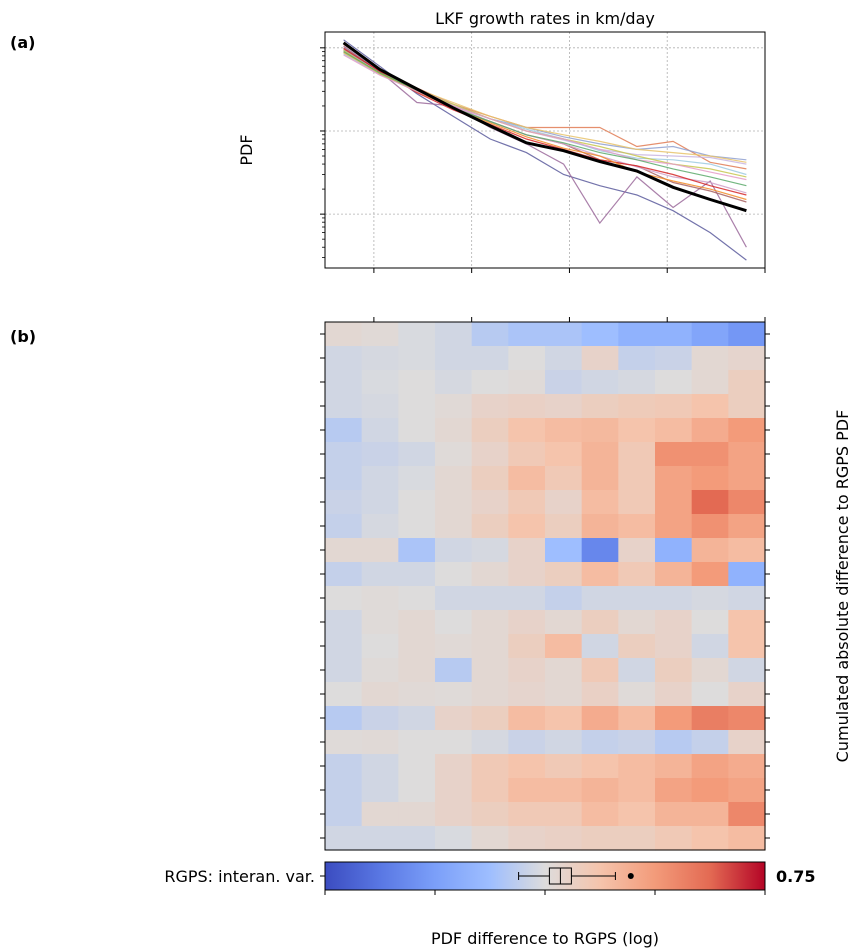 This screenshot has width=858, height=950. What do you see at coordinates (543, 885) in the screenshot?
I see `colorbar-ticks` at bounding box center [543, 885].